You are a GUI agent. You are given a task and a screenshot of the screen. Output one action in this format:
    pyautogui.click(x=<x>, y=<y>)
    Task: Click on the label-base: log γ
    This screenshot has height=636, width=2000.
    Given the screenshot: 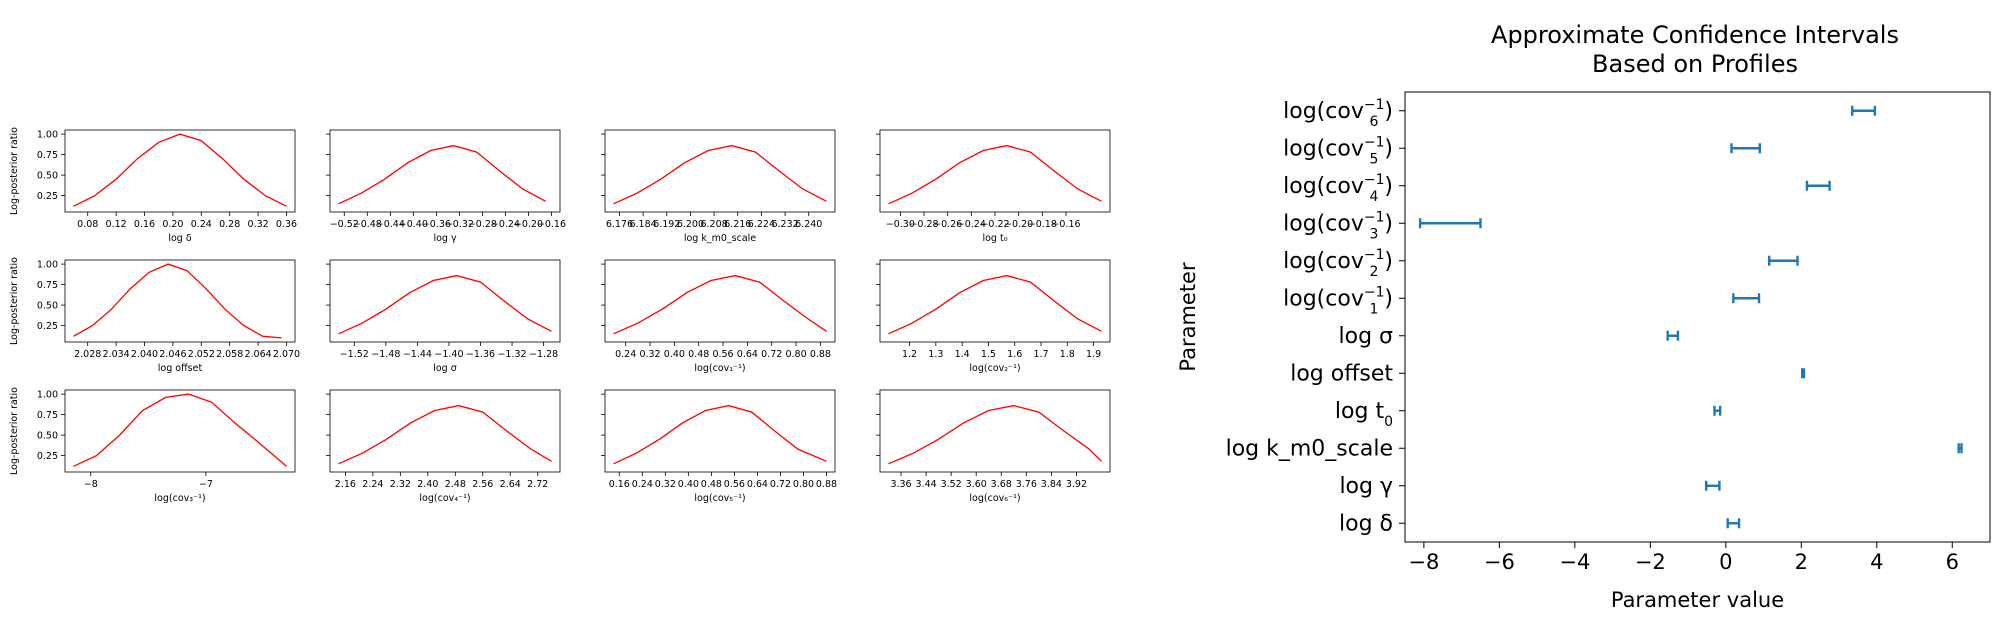 What is the action you would take?
    pyautogui.click(x=1366, y=486)
    